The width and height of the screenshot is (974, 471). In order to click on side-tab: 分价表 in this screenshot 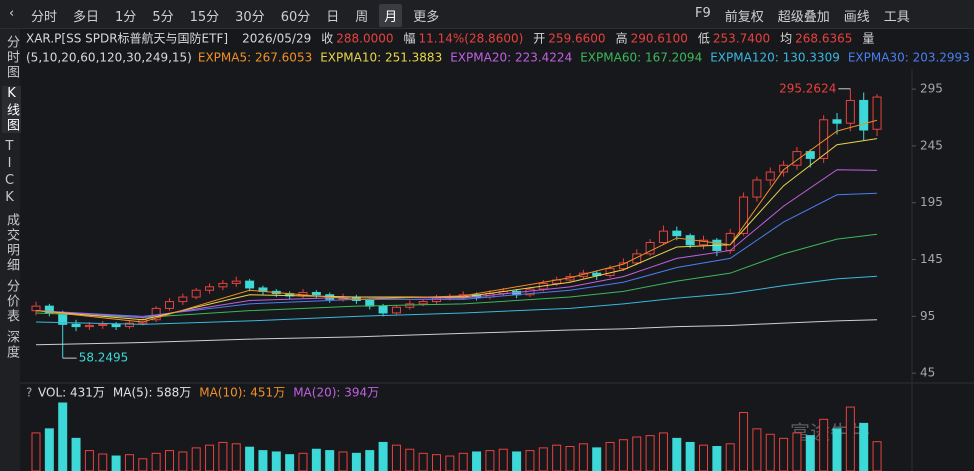, I will do `click(11, 301)`.